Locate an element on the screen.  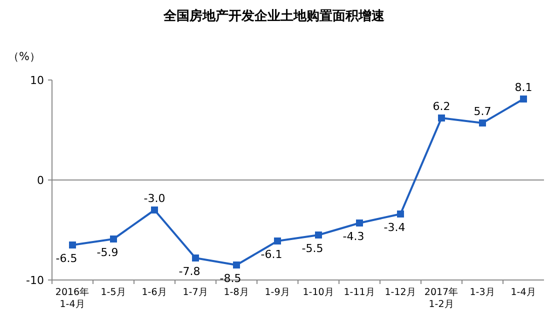
data-label: 8.1 is located at coordinates (523, 87).